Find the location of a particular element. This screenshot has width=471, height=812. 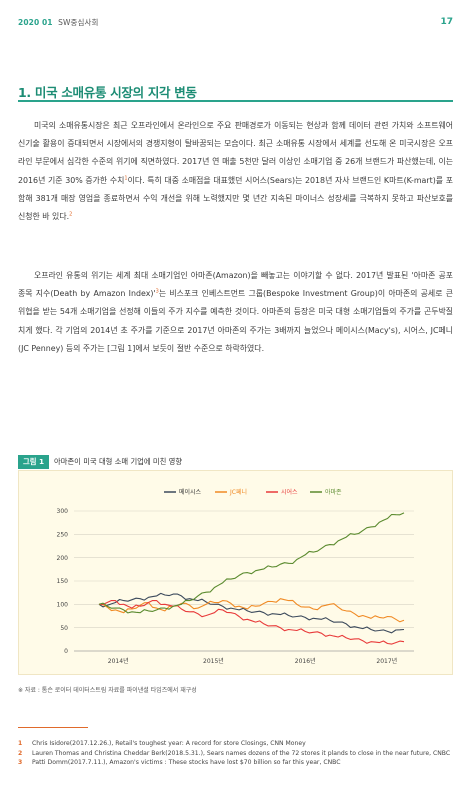

y-tick-label: 250 is located at coordinates (63, 535).